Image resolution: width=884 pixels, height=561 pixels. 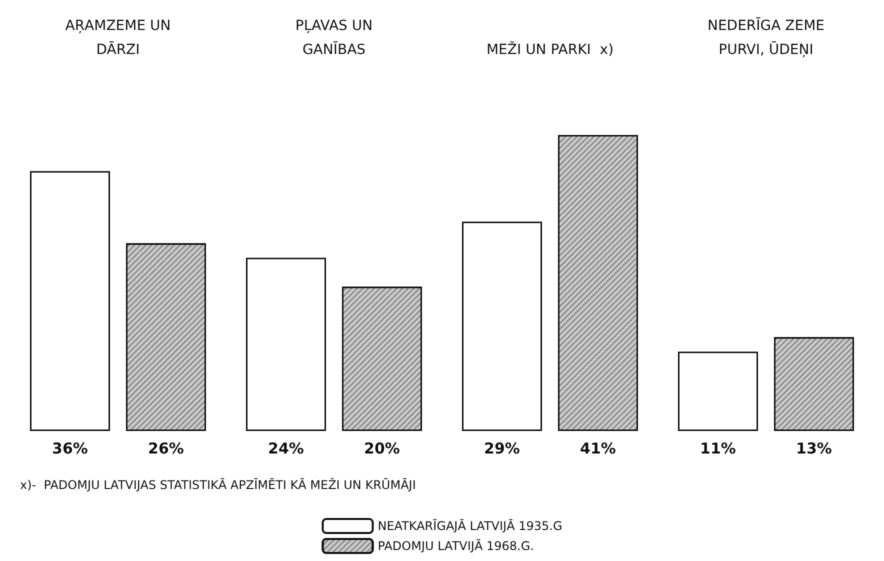 I want to click on x-tick-label: MEŽI UN PARKI x), so click(x=550, y=49).